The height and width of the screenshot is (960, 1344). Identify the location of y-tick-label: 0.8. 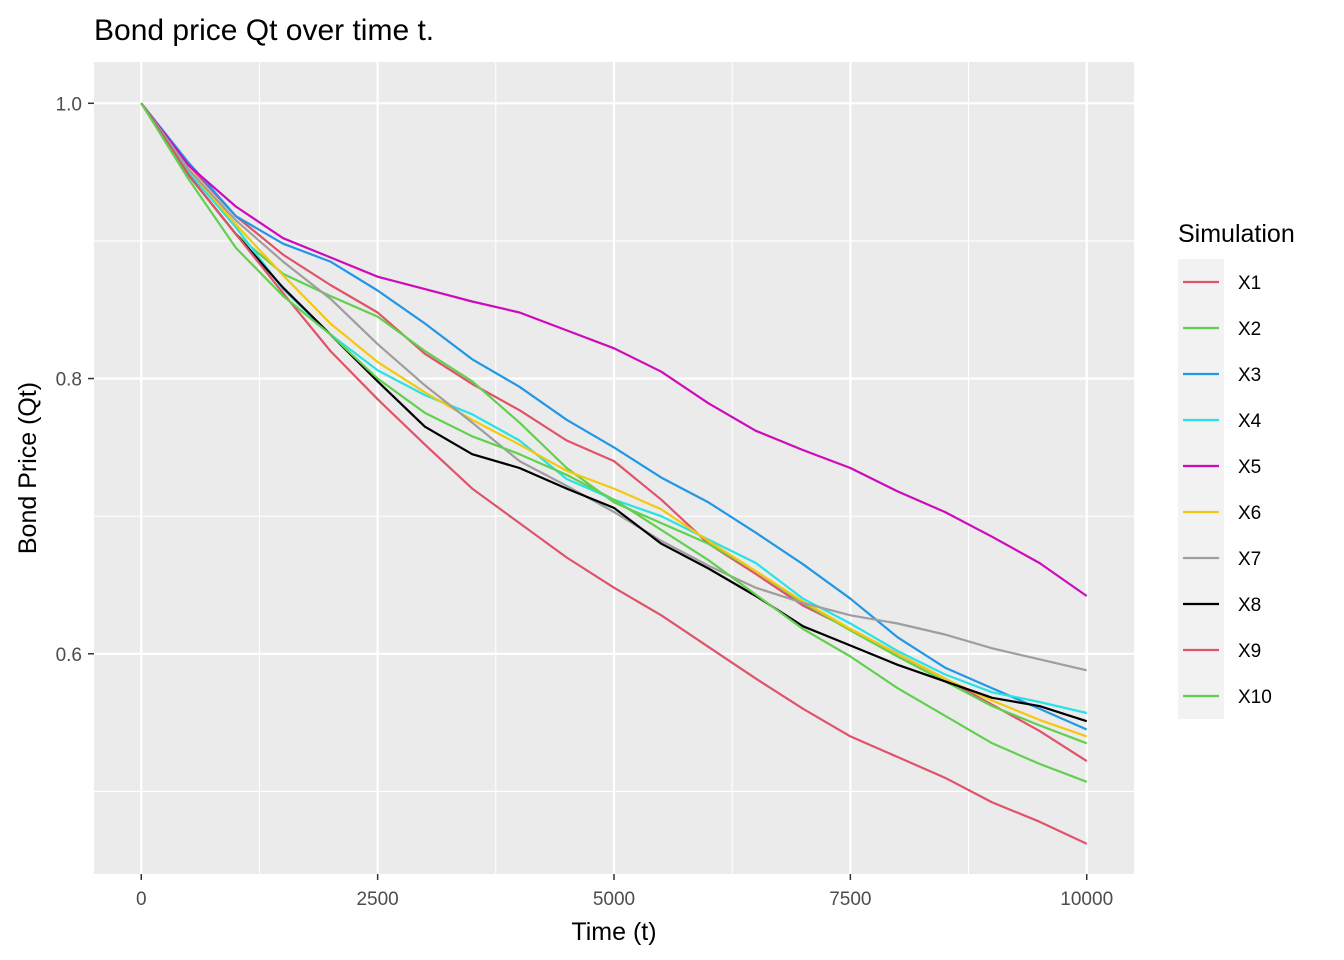
(69, 380).